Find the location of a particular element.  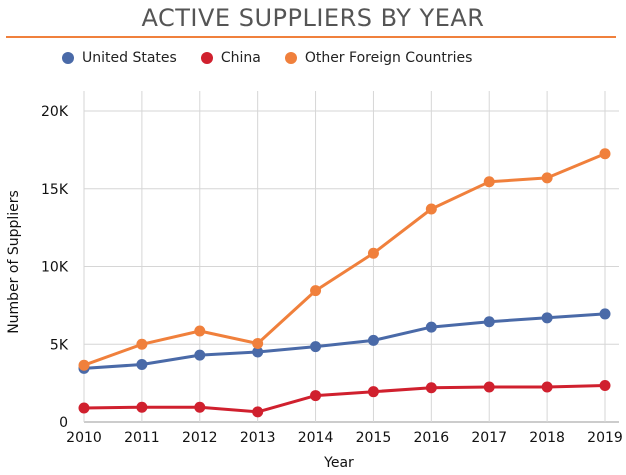

series-line-china is located at coordinates (344, 399).